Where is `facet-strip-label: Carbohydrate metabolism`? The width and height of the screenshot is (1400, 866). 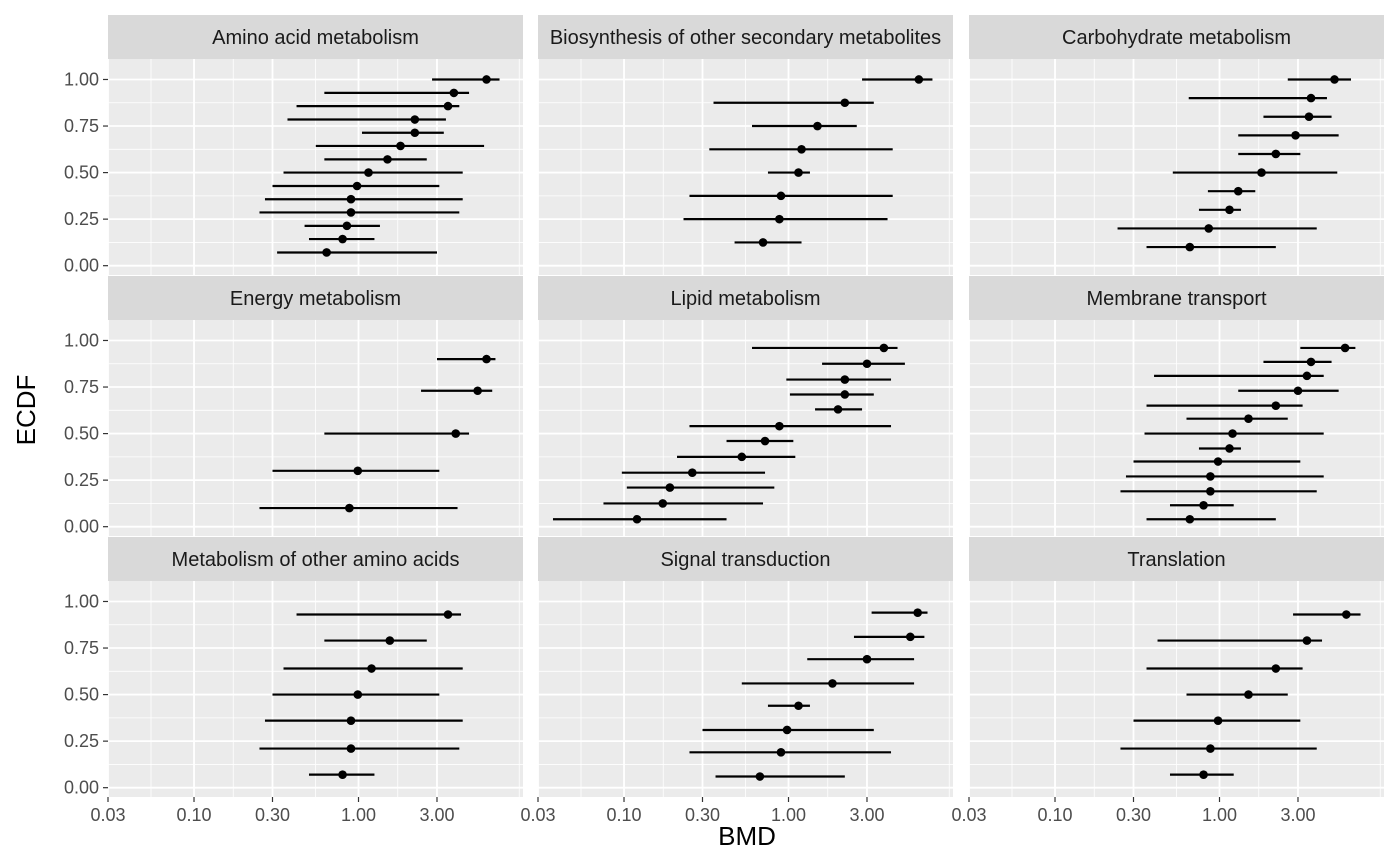 facet-strip-label: Carbohydrate metabolism is located at coordinates (1176, 38).